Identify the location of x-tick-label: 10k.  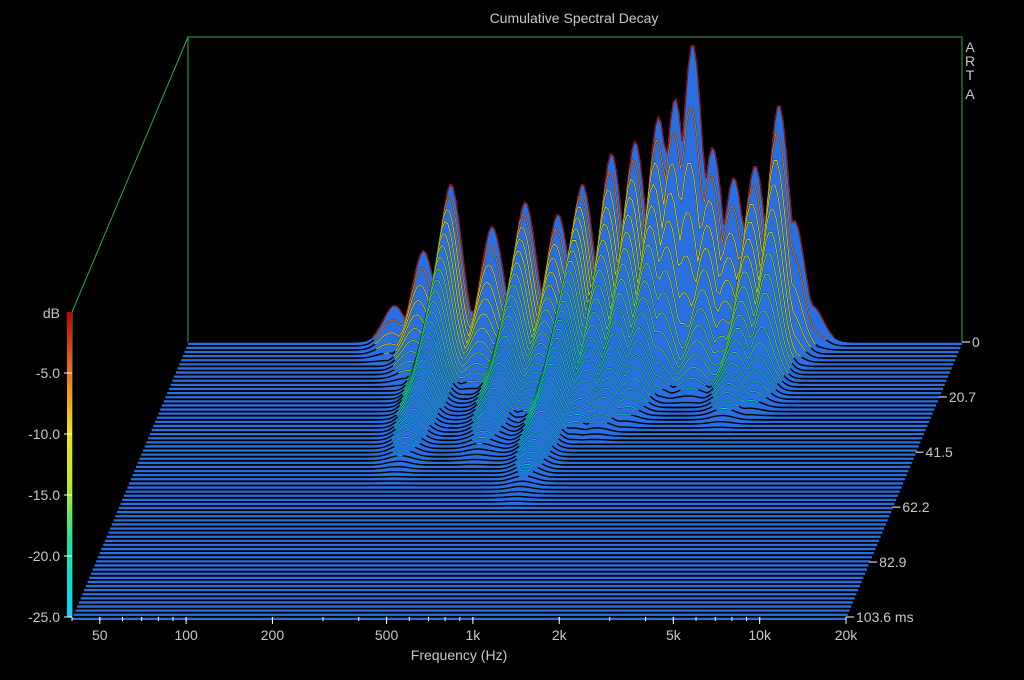
(760, 635).